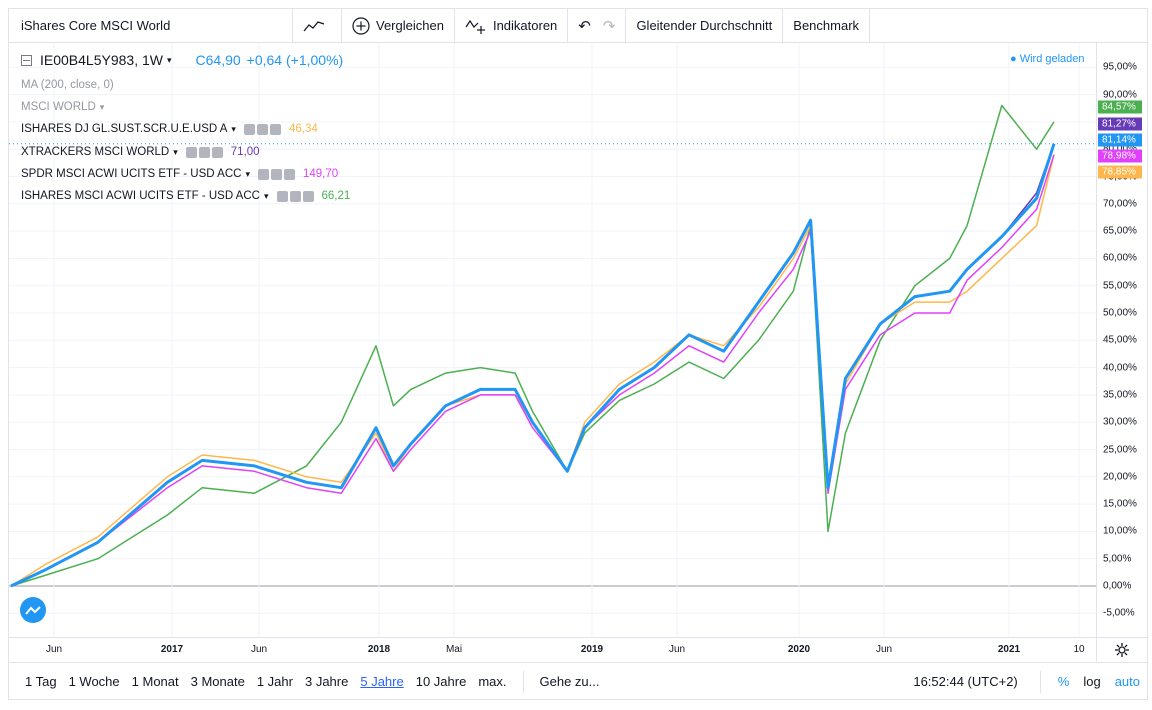 The image size is (1152, 710). What do you see at coordinates (552, 649) in the screenshot?
I see `time-scale: Jun 2017 Jun 2018 Mai 2019 Jun 2020 Jun 2021 10` at bounding box center [552, 649].